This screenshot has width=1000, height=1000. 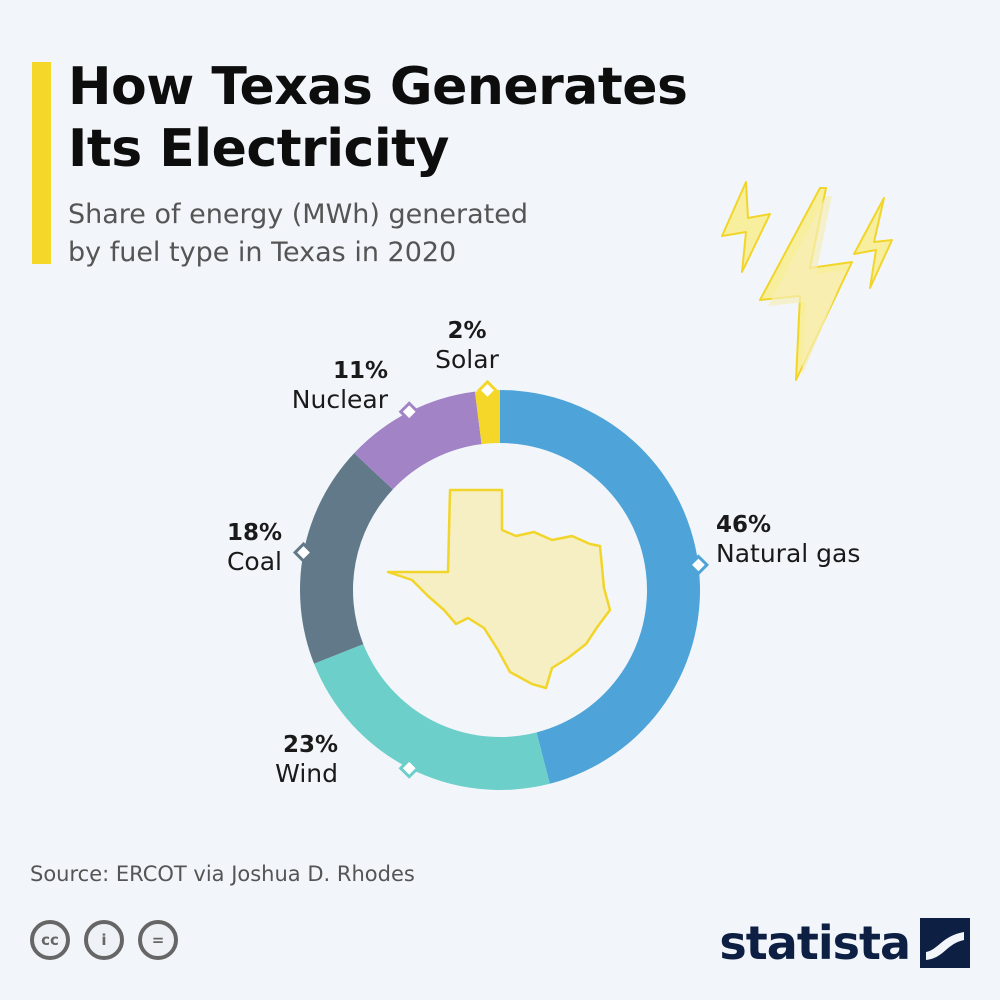 What do you see at coordinates (743, 525) in the screenshot?
I see `slice-value-label: 46%` at bounding box center [743, 525].